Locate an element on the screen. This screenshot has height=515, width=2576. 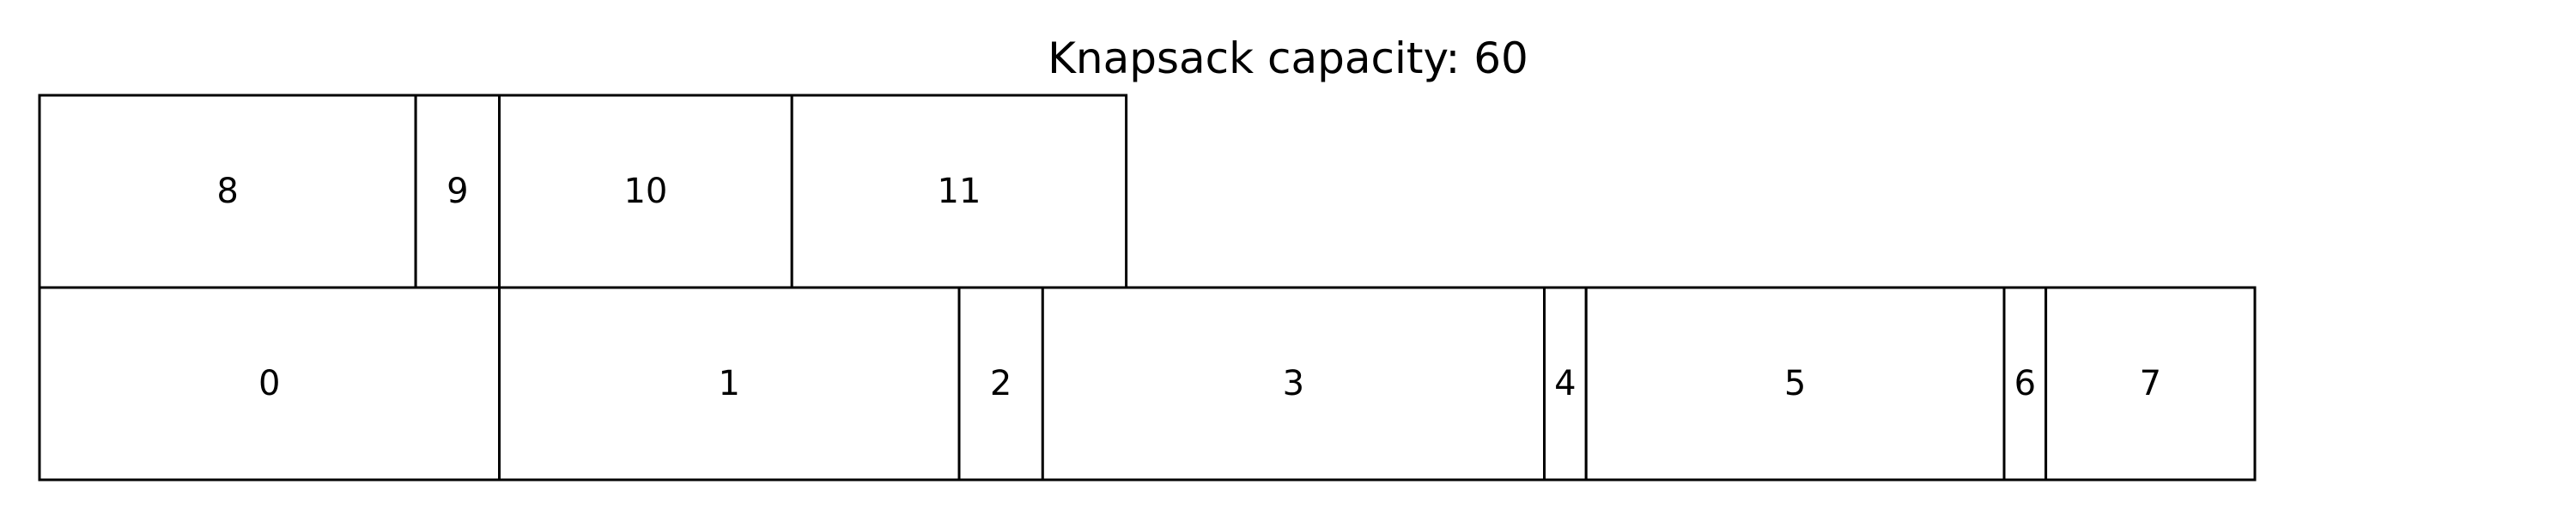
item-label-3: 3 is located at coordinates (1294, 383).